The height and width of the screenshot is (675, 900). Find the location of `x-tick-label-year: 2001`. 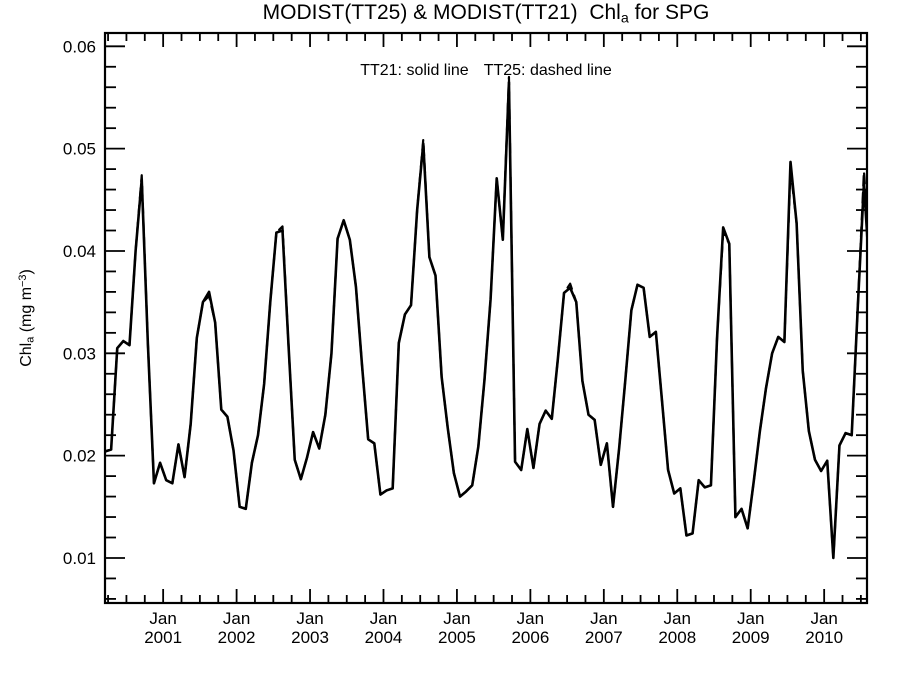

x-tick-label-year: 2001 is located at coordinates (163, 637).